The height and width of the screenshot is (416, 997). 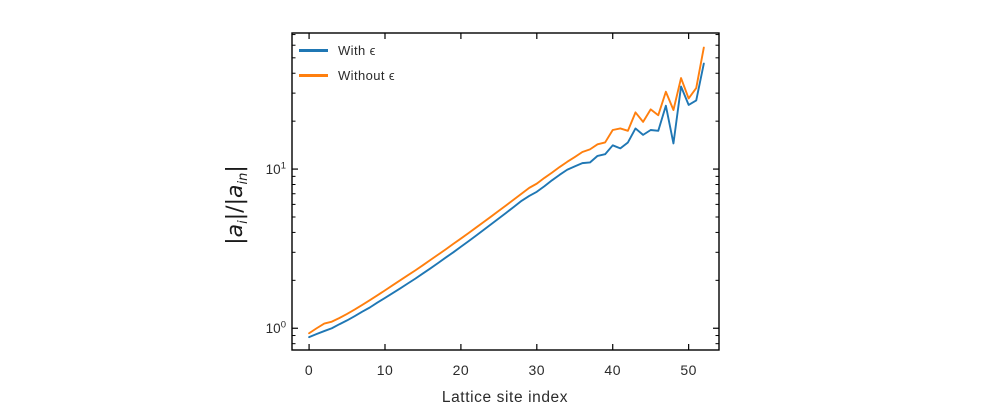 I want to click on x-tick-label: 30, so click(x=537, y=370).